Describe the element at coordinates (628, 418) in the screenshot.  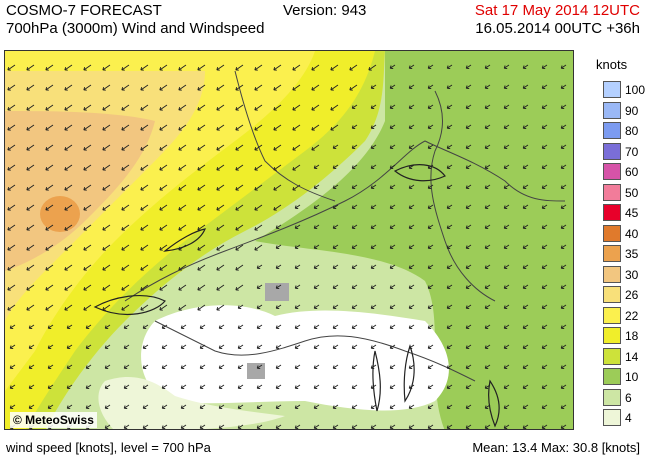
I see `legend-label: 4` at that location.